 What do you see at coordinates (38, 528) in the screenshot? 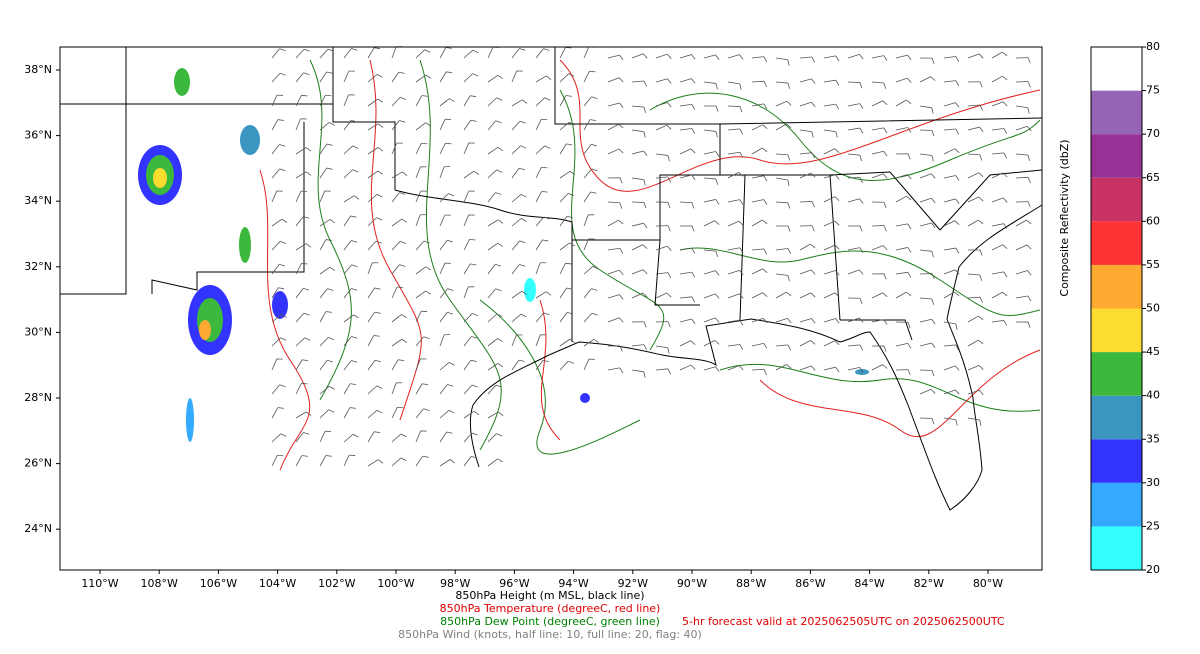
I see `y-tick-label: 24°N` at bounding box center [38, 528].